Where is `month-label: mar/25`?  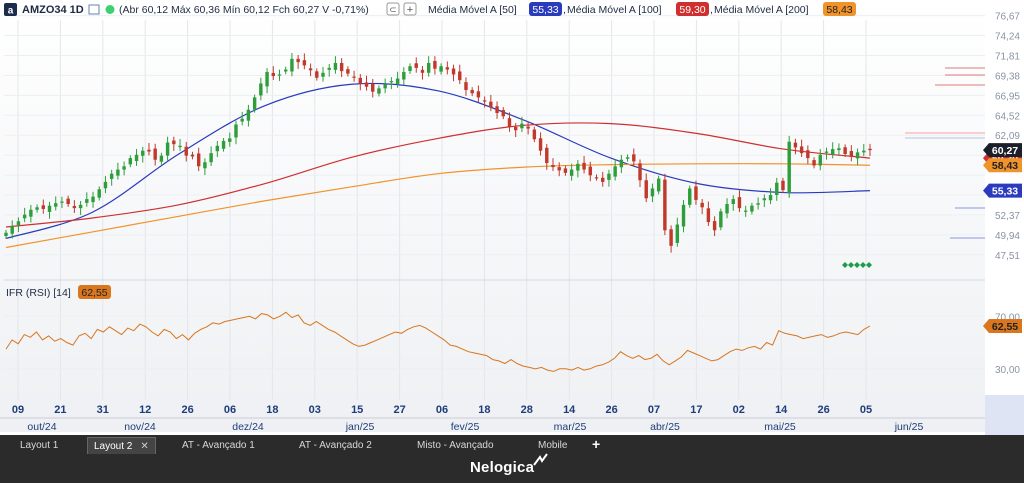 month-label: mar/25 is located at coordinates (570, 427).